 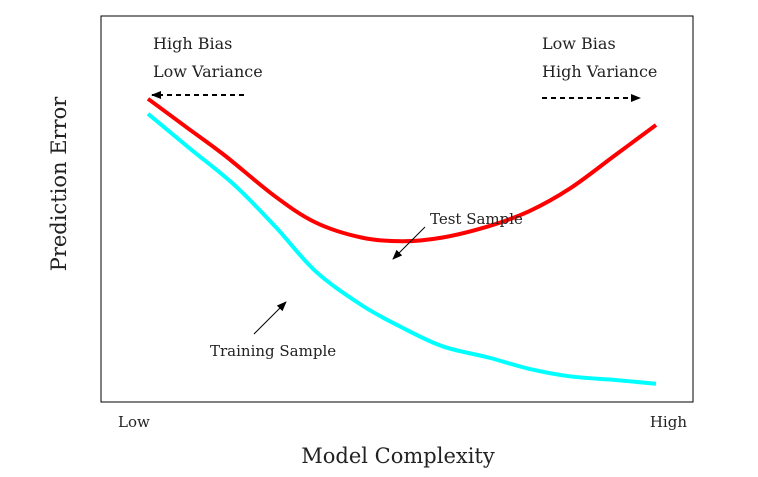 I want to click on low-variance-label: Low Variance, so click(x=208, y=71).